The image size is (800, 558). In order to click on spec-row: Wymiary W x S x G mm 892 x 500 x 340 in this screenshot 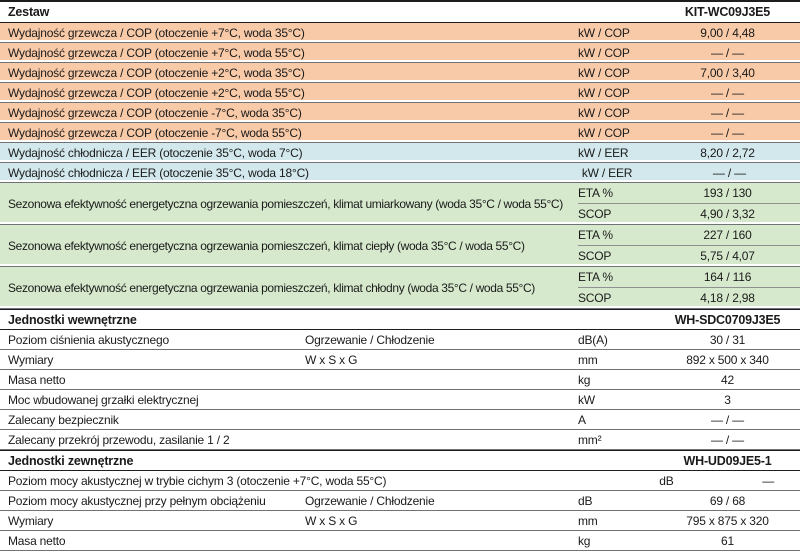, I will do `click(400, 360)`.